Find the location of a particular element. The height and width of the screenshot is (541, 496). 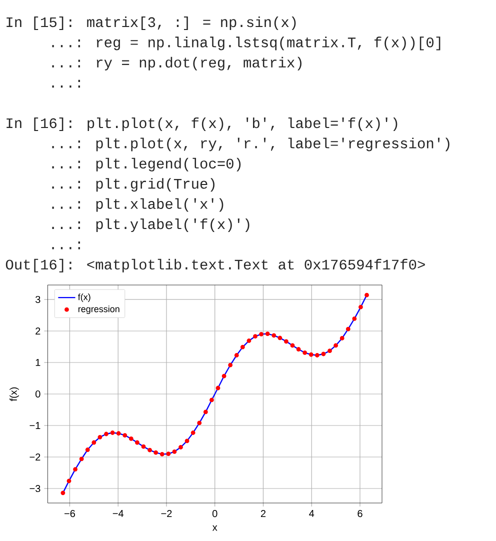

y-tick-label: −2 is located at coordinates (35, 457).